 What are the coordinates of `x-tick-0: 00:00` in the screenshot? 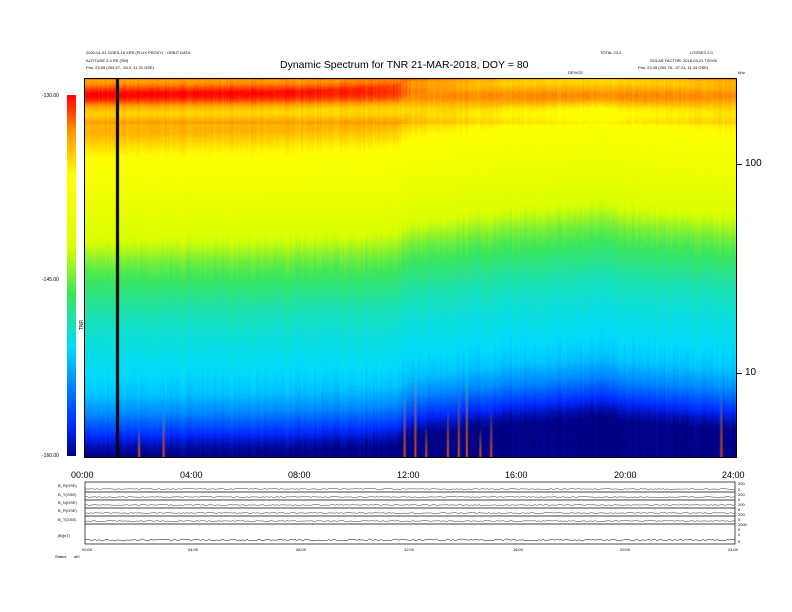 It's located at (82, 475).